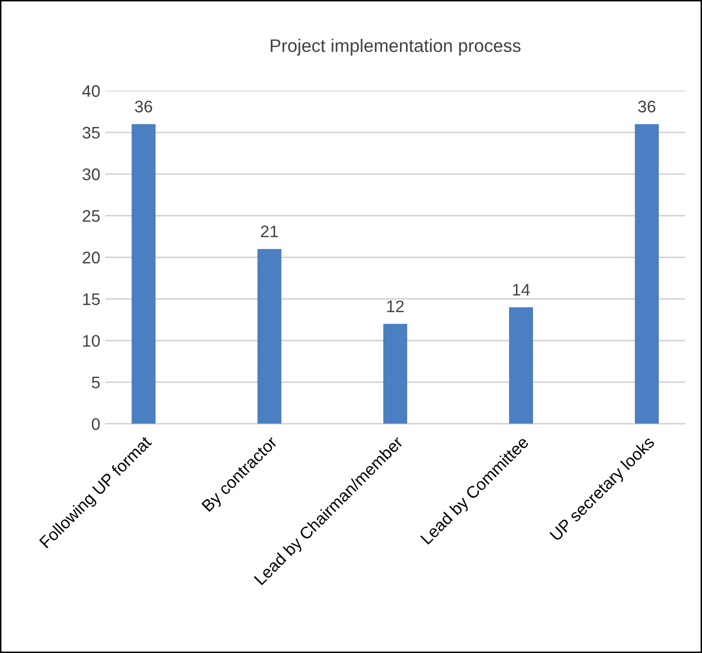  Describe the element at coordinates (91, 132) in the screenshot. I see `y-tick-label: 35` at that location.